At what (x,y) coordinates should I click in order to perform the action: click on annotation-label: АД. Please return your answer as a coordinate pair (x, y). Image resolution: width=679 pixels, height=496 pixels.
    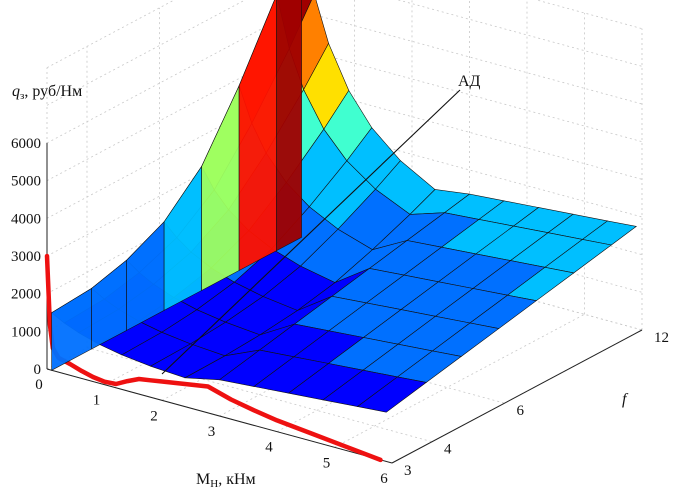
    Looking at the image, I should click on (469, 81).